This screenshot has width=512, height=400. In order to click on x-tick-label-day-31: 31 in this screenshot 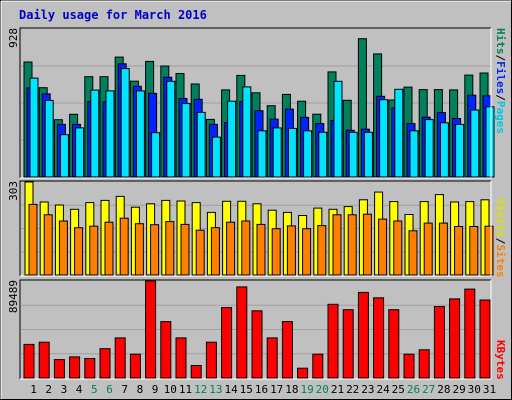, I will do `click(489, 389)`.